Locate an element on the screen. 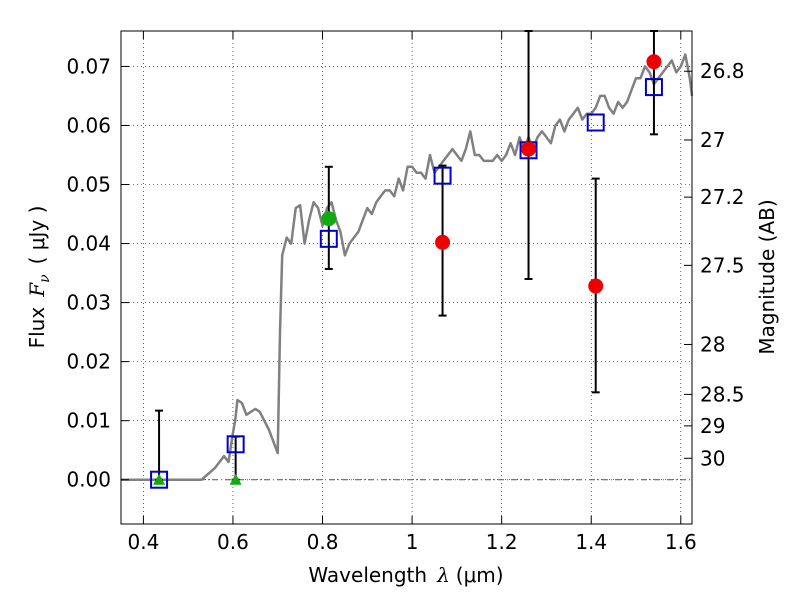 This screenshot has width=800, height=600. x-tick-label: 0.6 is located at coordinates (233, 542).